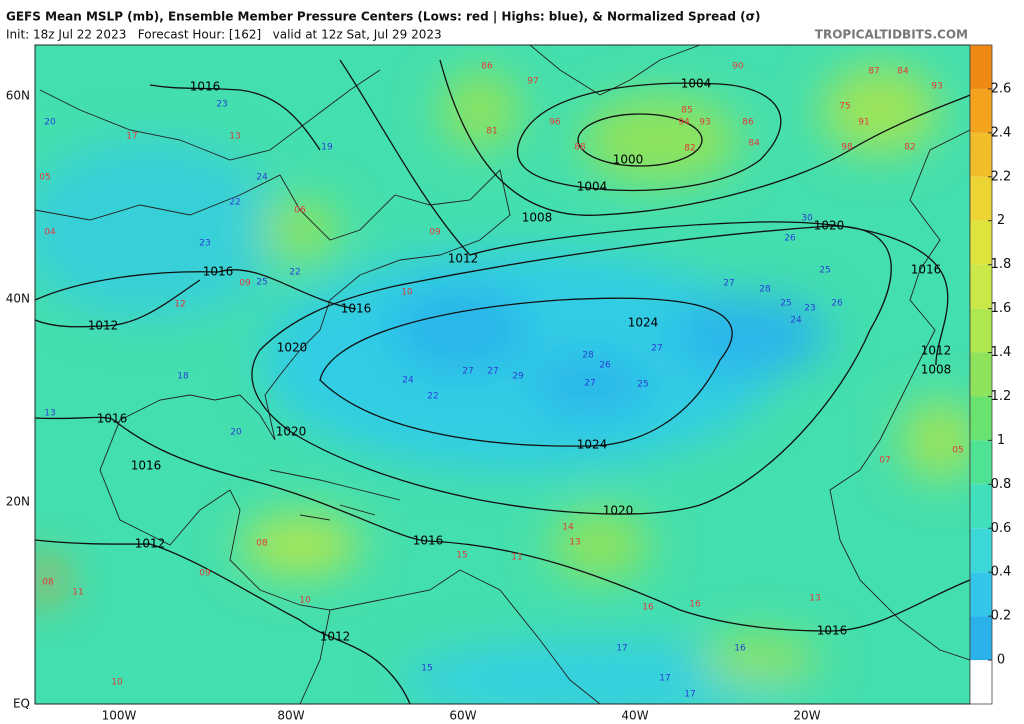  What do you see at coordinates (1001, 572) in the screenshot?
I see `colorbar-tick-label: 0.4` at bounding box center [1001, 572].